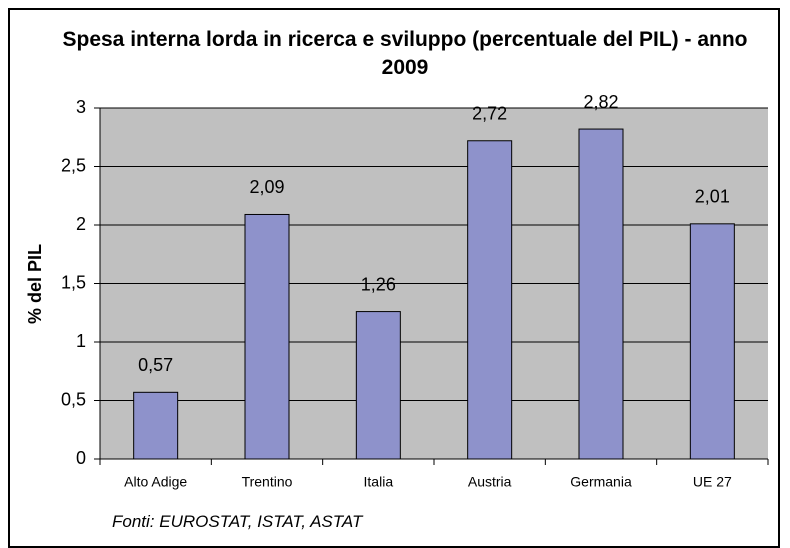  Describe the element at coordinates (81, 341) in the screenshot. I see `y-tick-label: 1` at that location.